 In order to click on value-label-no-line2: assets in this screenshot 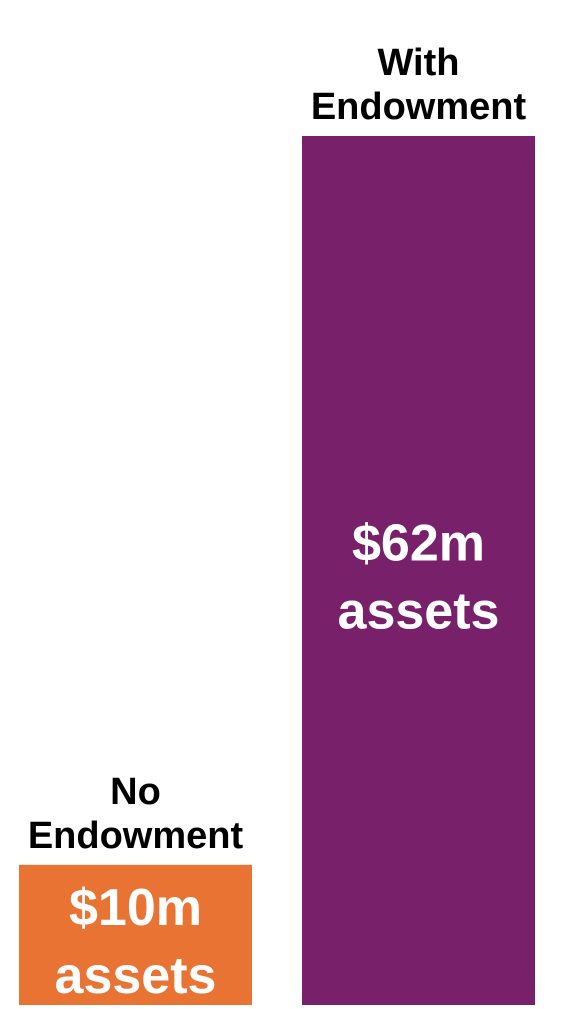, I will do `click(136, 976)`.